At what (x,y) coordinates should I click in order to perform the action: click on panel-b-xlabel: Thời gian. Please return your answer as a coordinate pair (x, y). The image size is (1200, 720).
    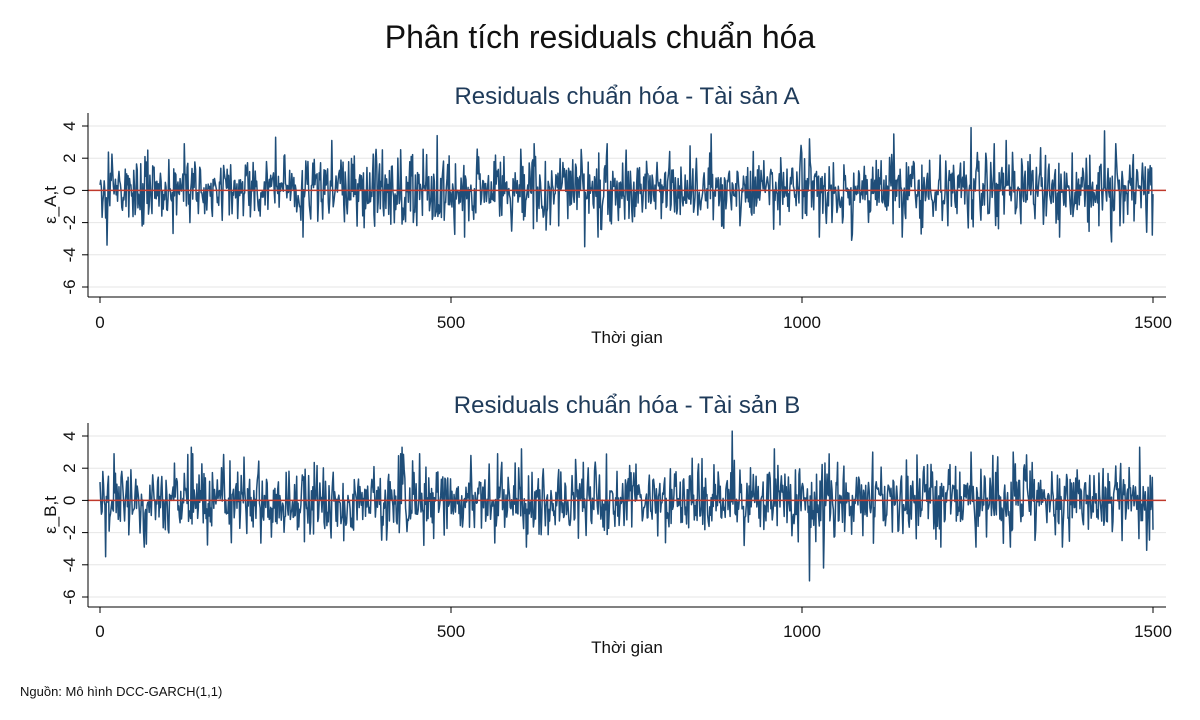
    Looking at the image, I should click on (627, 647).